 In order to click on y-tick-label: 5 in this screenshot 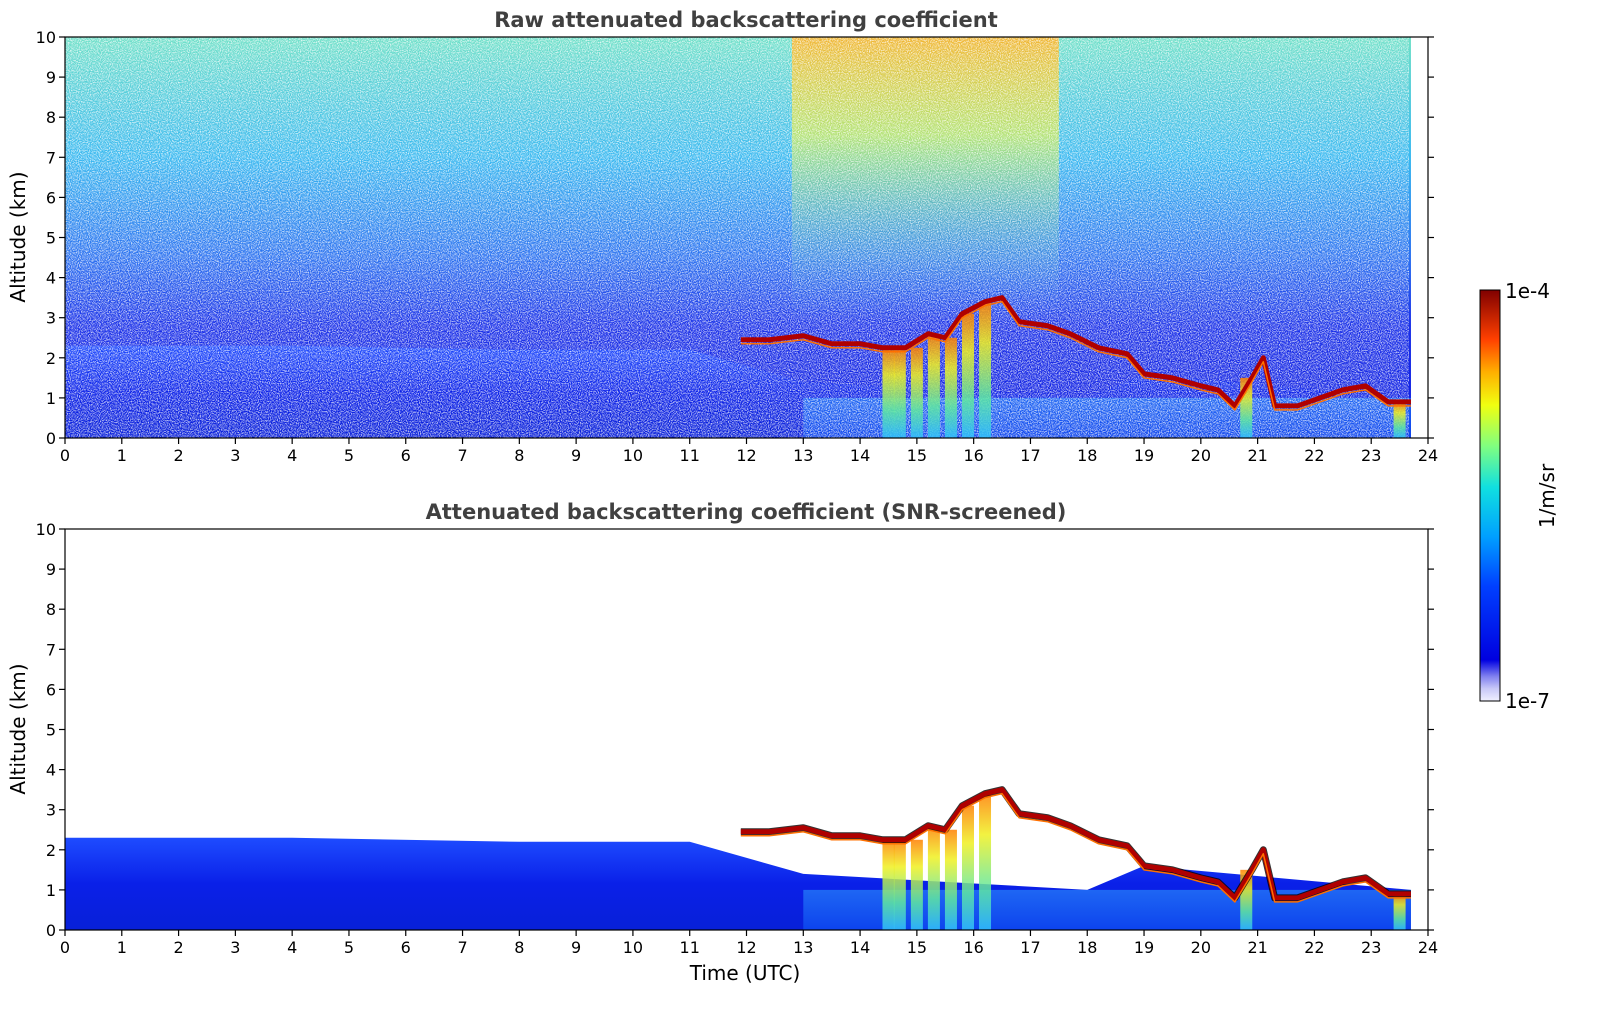, I will do `click(51, 730)`.